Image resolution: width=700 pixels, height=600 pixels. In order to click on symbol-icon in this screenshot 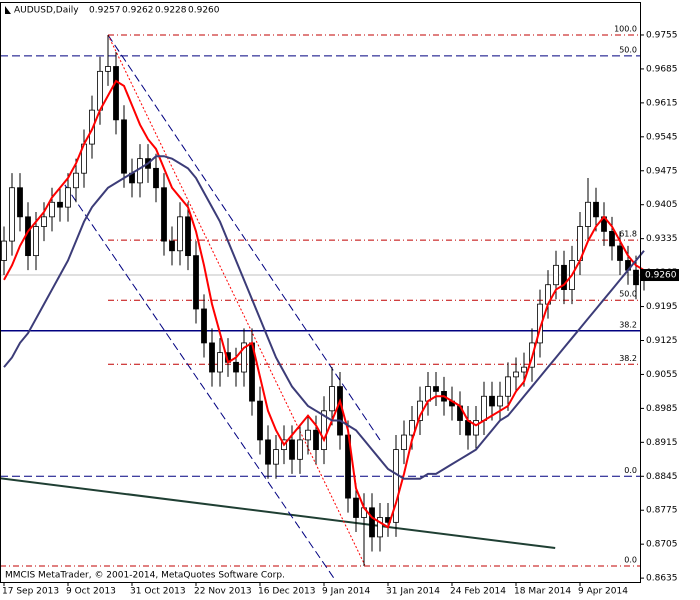, I will do `click(8, 10)`.